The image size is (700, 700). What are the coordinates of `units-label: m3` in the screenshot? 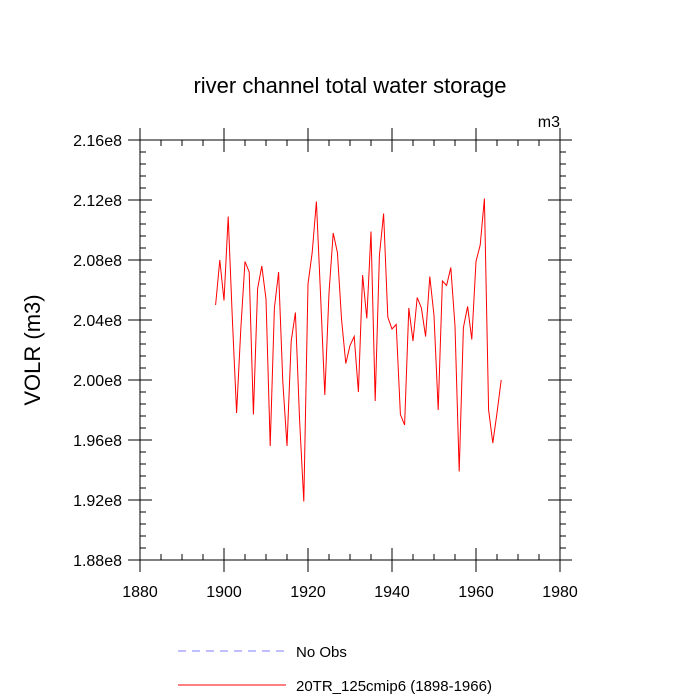 It's located at (549, 122).